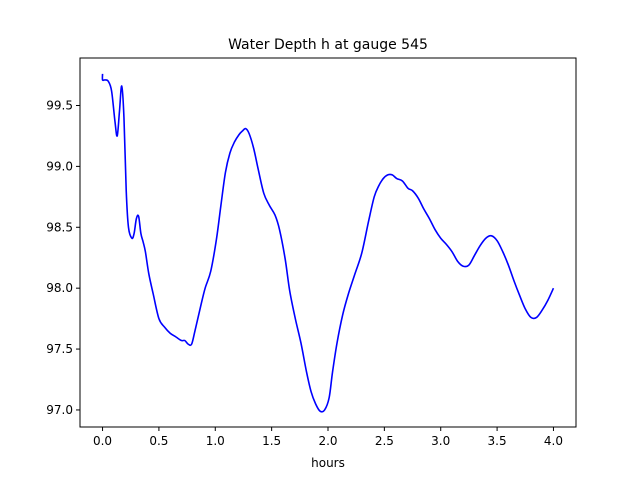 This screenshot has height=480, width=640. I want to click on y-tick-label: 97.0, so click(59, 410).